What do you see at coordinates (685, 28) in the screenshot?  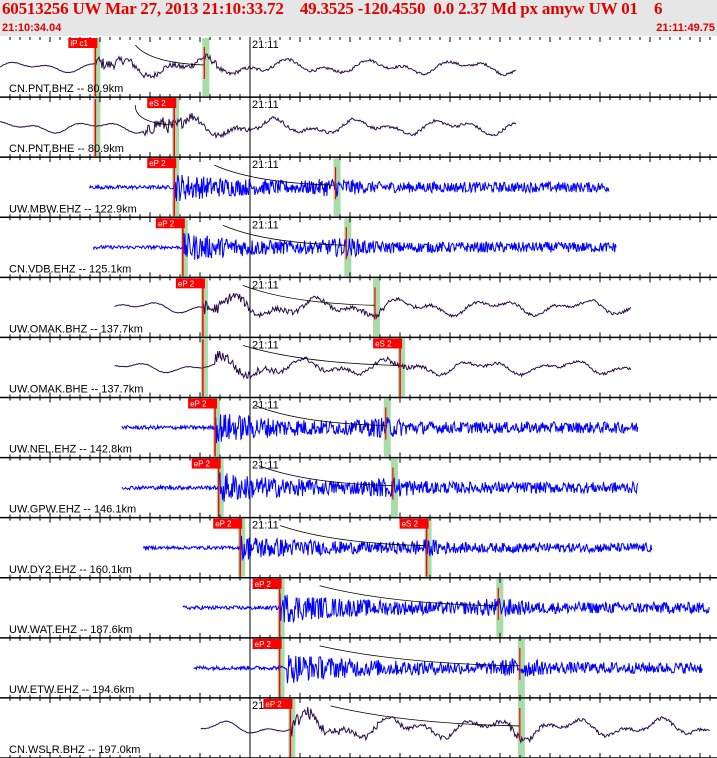 I see `end-time: 21:11:49.75` at bounding box center [685, 28].